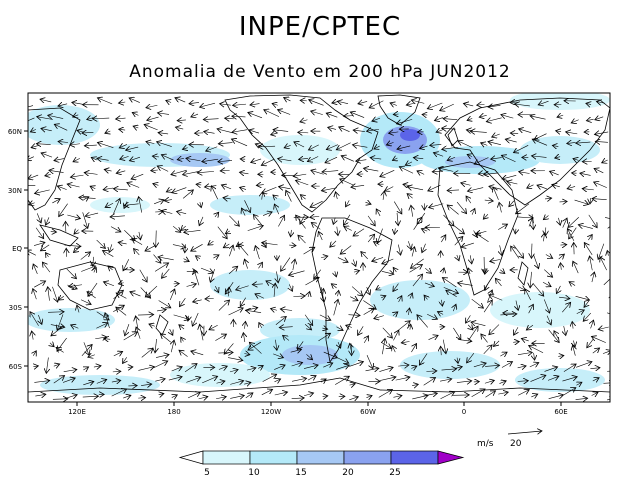 This screenshot has width=640, height=494. Describe the element at coordinates (451, 457) in the screenshot. I see `colorbar-high-end` at that location.